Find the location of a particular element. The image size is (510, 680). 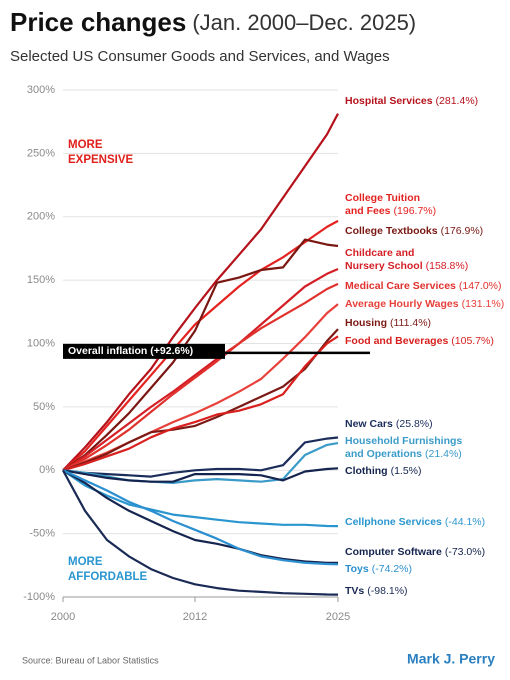

series-label: Clothing (1.5%) is located at coordinates (383, 471).